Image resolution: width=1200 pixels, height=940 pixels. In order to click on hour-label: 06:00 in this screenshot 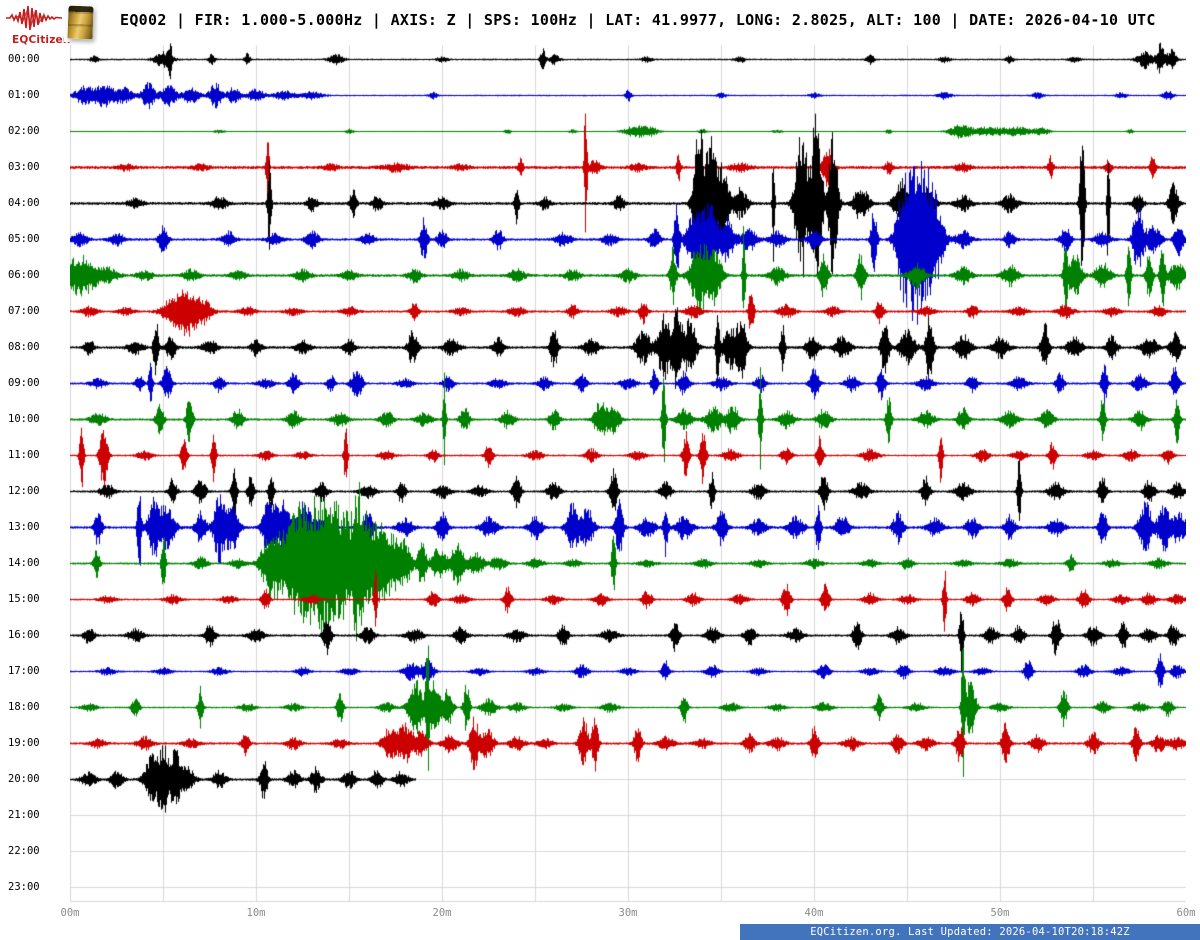, I will do `click(24, 275)`.